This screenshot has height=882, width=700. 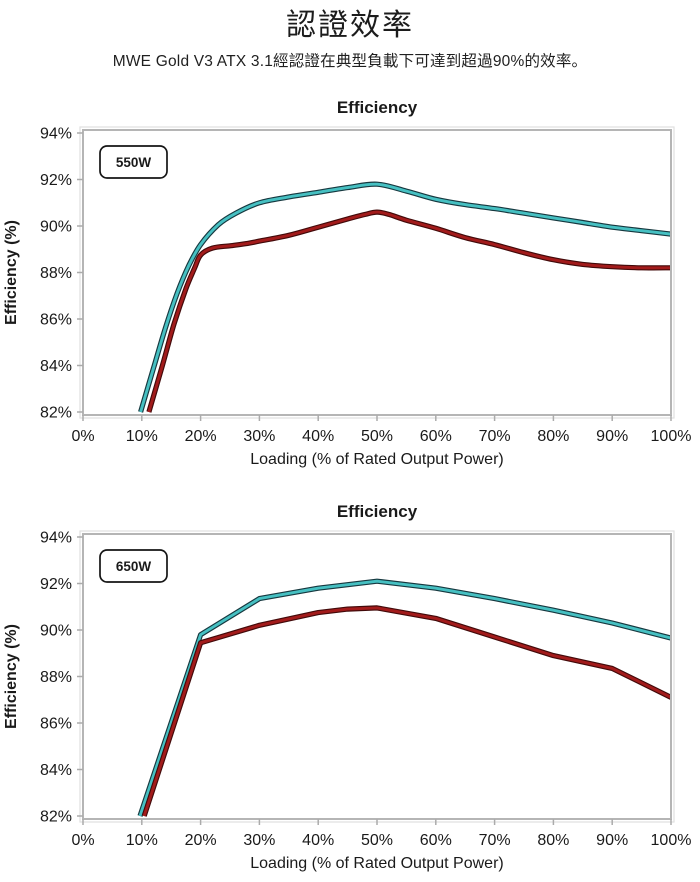 I want to click on wattage-badge-label: 550W, so click(x=134, y=162).